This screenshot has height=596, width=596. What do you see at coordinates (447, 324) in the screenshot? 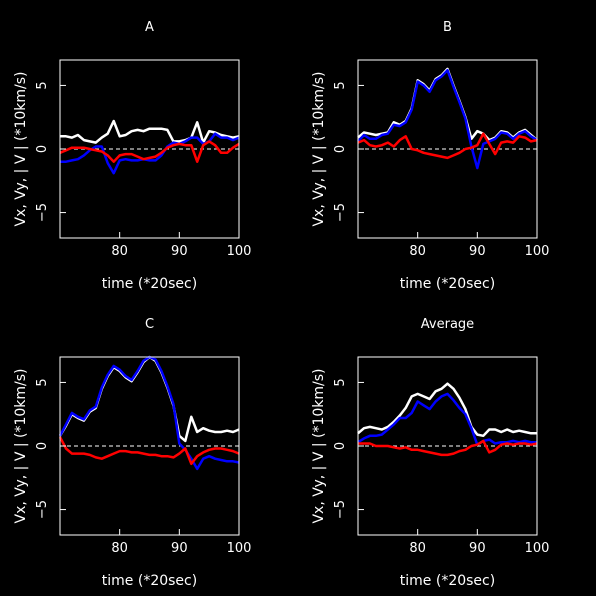
I see `panel-title: Average` at bounding box center [447, 324].